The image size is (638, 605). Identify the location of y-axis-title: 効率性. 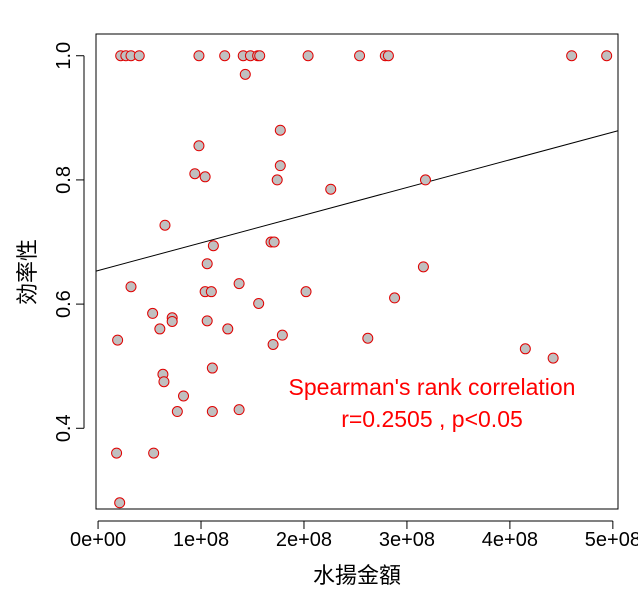
(28, 272).